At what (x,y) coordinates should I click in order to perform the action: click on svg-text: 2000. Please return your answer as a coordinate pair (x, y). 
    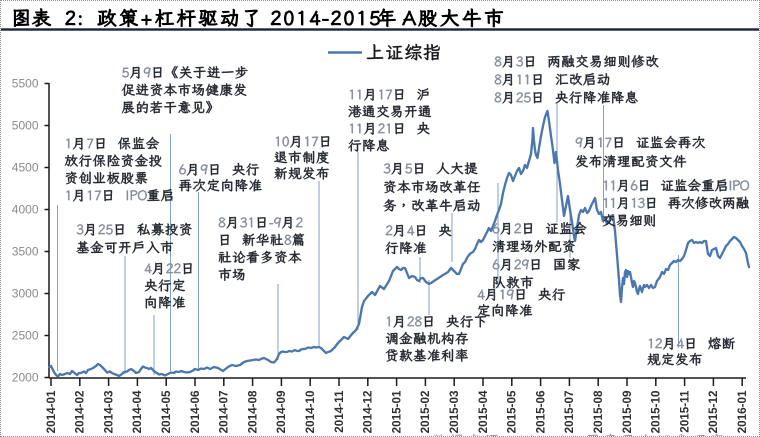
    Looking at the image, I should click on (25, 378).